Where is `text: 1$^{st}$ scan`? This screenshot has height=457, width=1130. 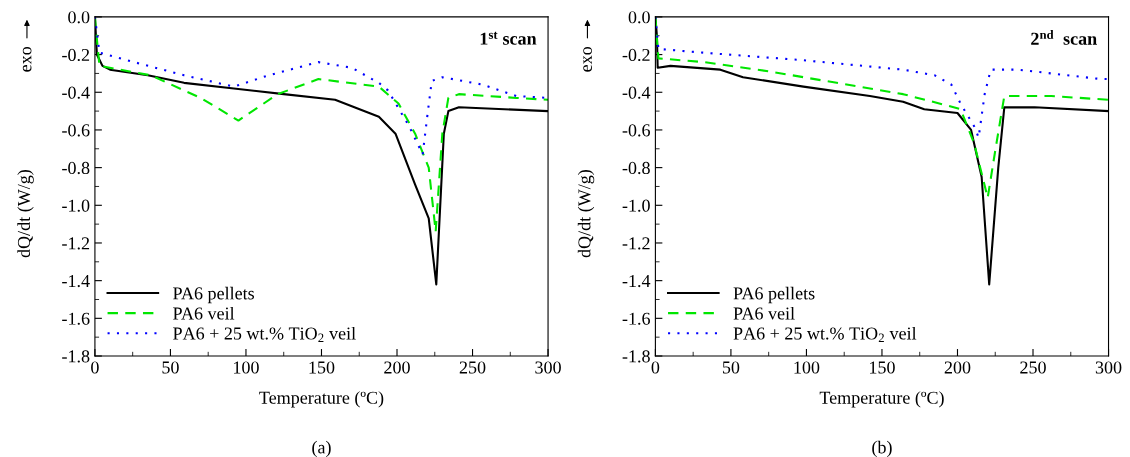 text: 1$^{st}$ scan is located at coordinates (508, 38).